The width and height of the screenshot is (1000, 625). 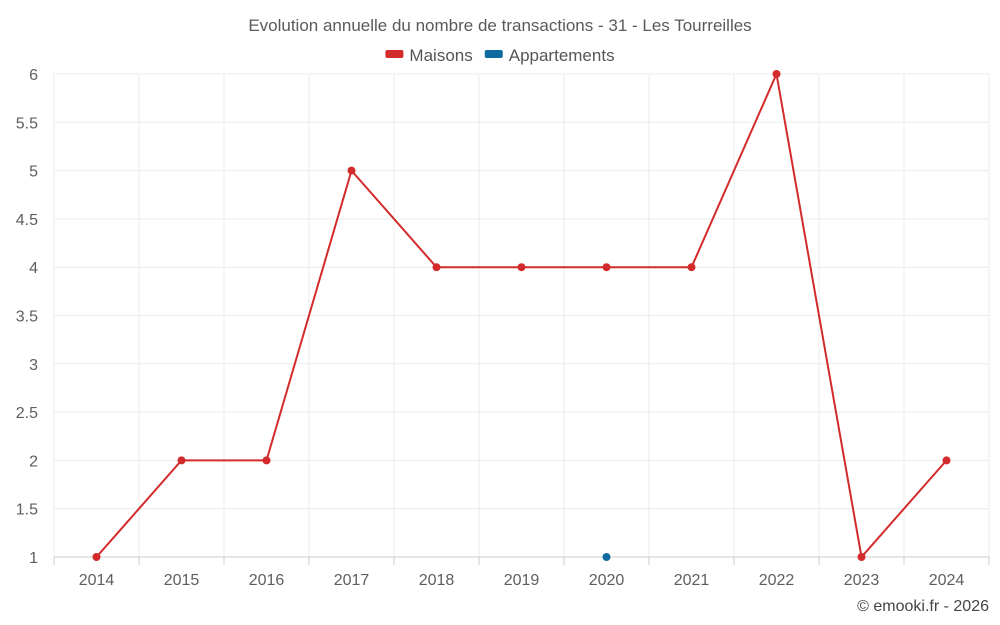 I want to click on y-tick-label: 5.5, so click(x=27, y=123).